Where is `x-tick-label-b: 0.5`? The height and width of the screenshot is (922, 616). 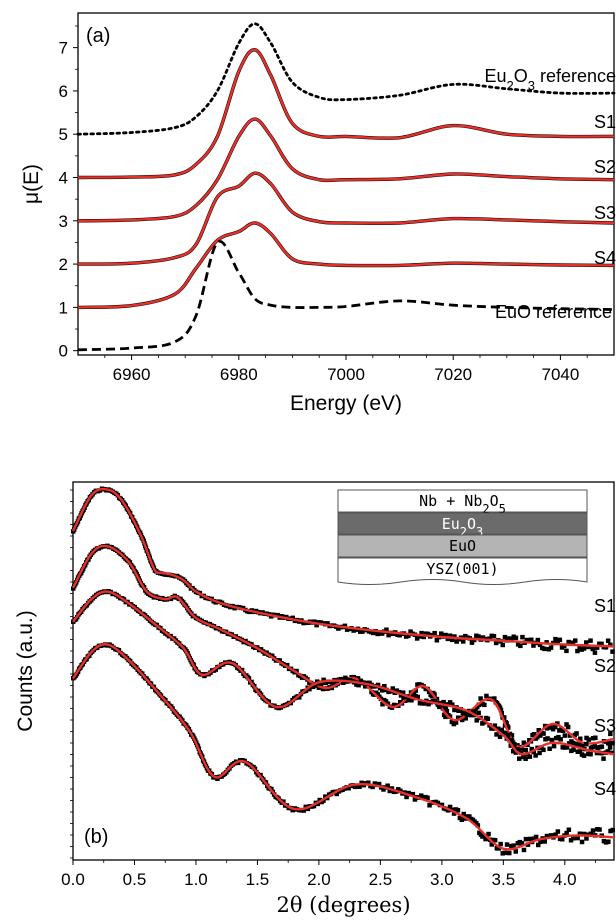
x-tick-label-b: 0.5 is located at coordinates (135, 879).